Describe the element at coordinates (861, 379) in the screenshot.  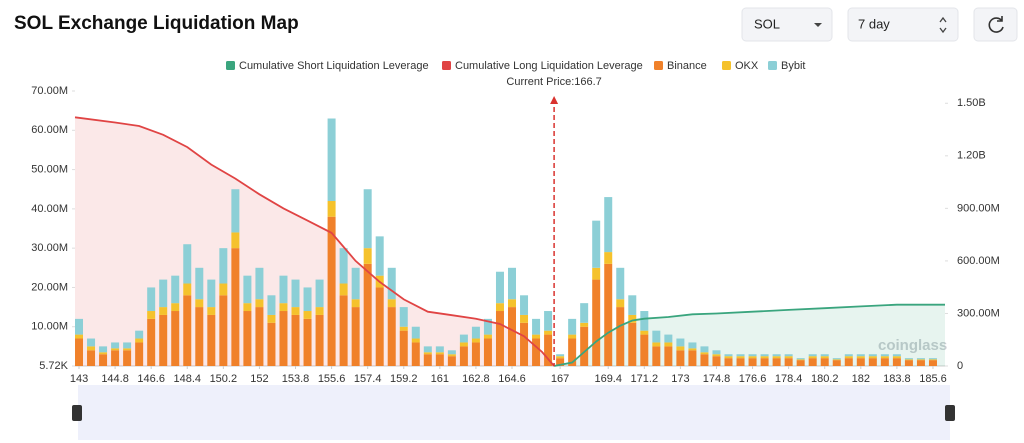
I see `x-tick-label: 182` at that location.